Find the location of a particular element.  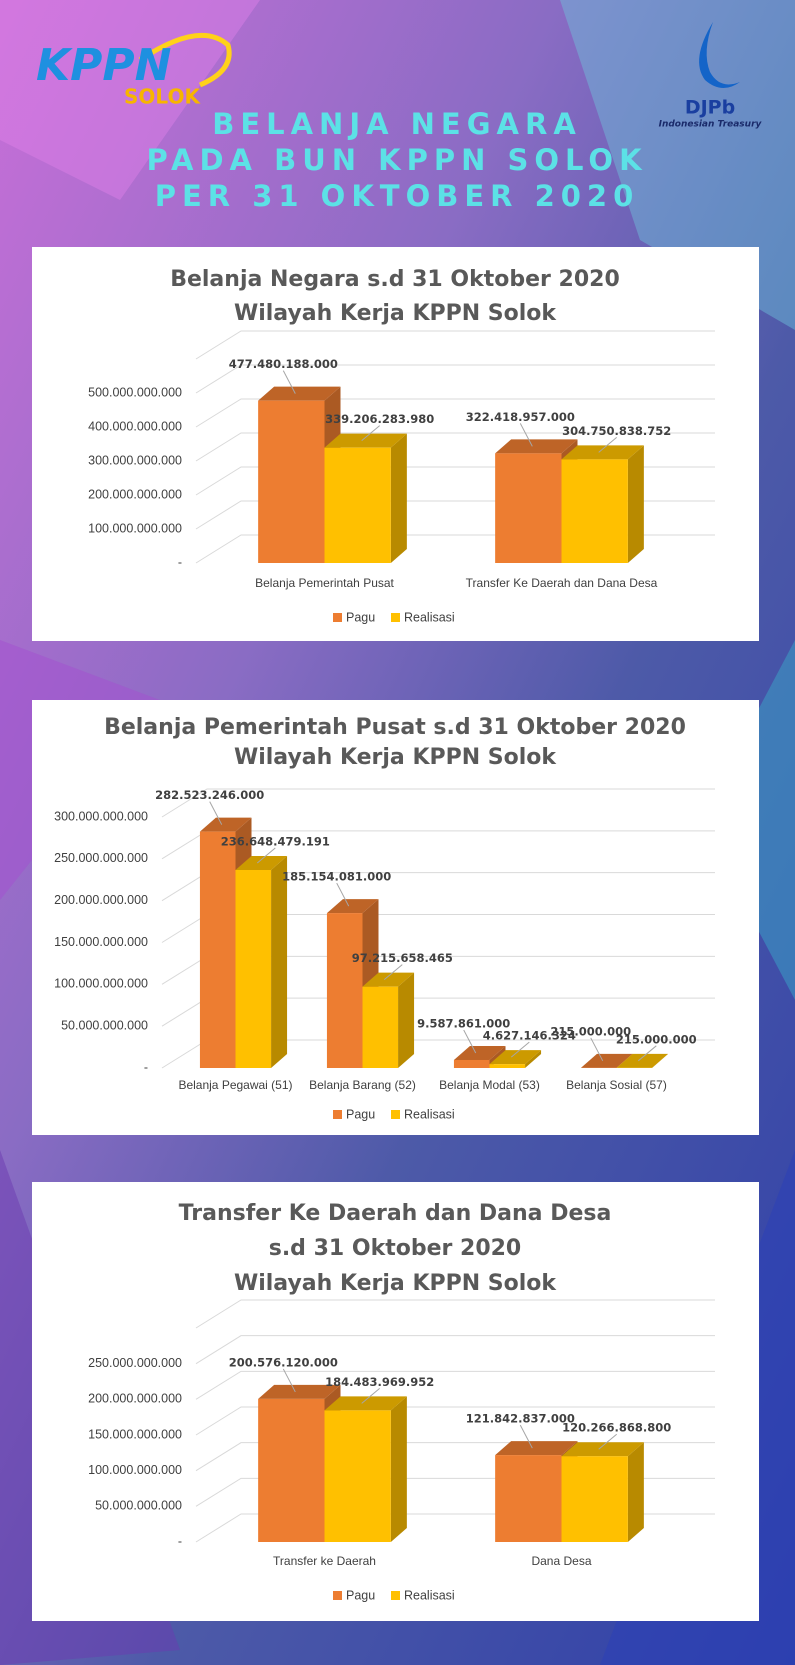

value-label: 339.206.283.980 is located at coordinates (379, 419).